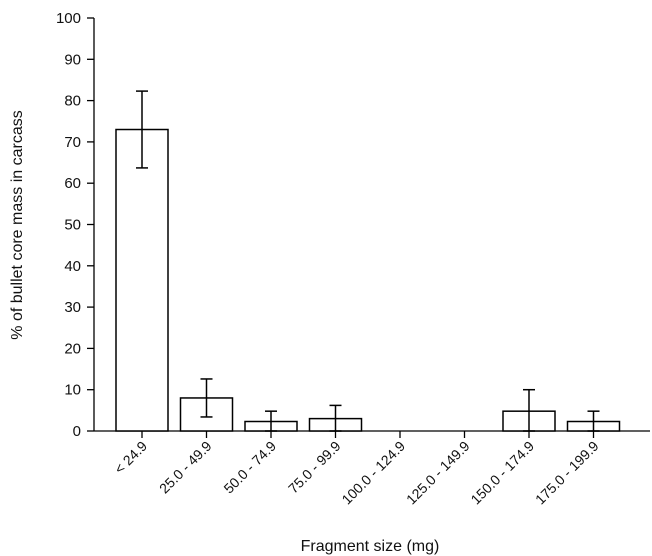  I want to click on y-axis: 0 10 20 30 40 50 60 70 80 90 100, so click(75, 225).